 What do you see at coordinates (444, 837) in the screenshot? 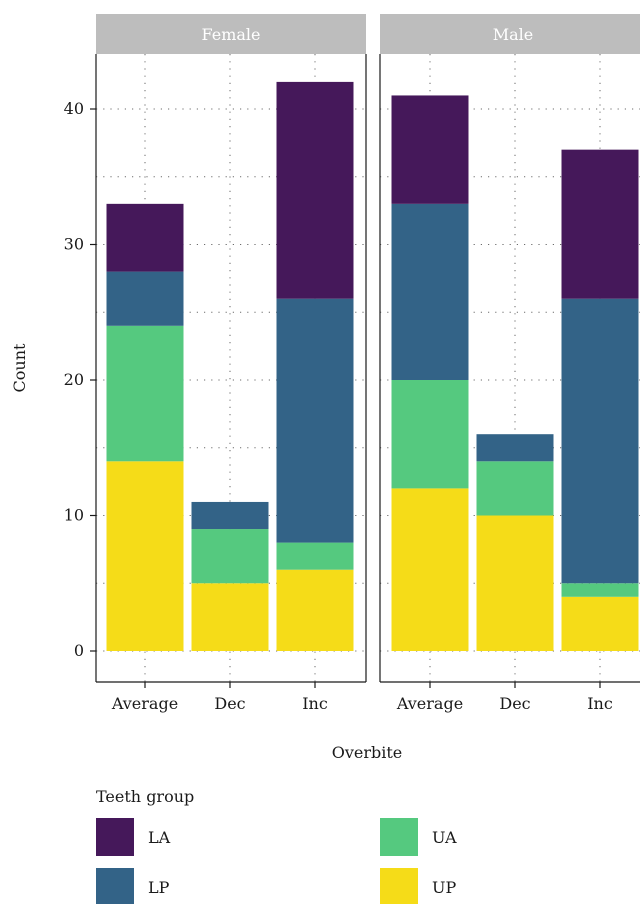
I see `legend-label-ua: UA` at bounding box center [444, 837].